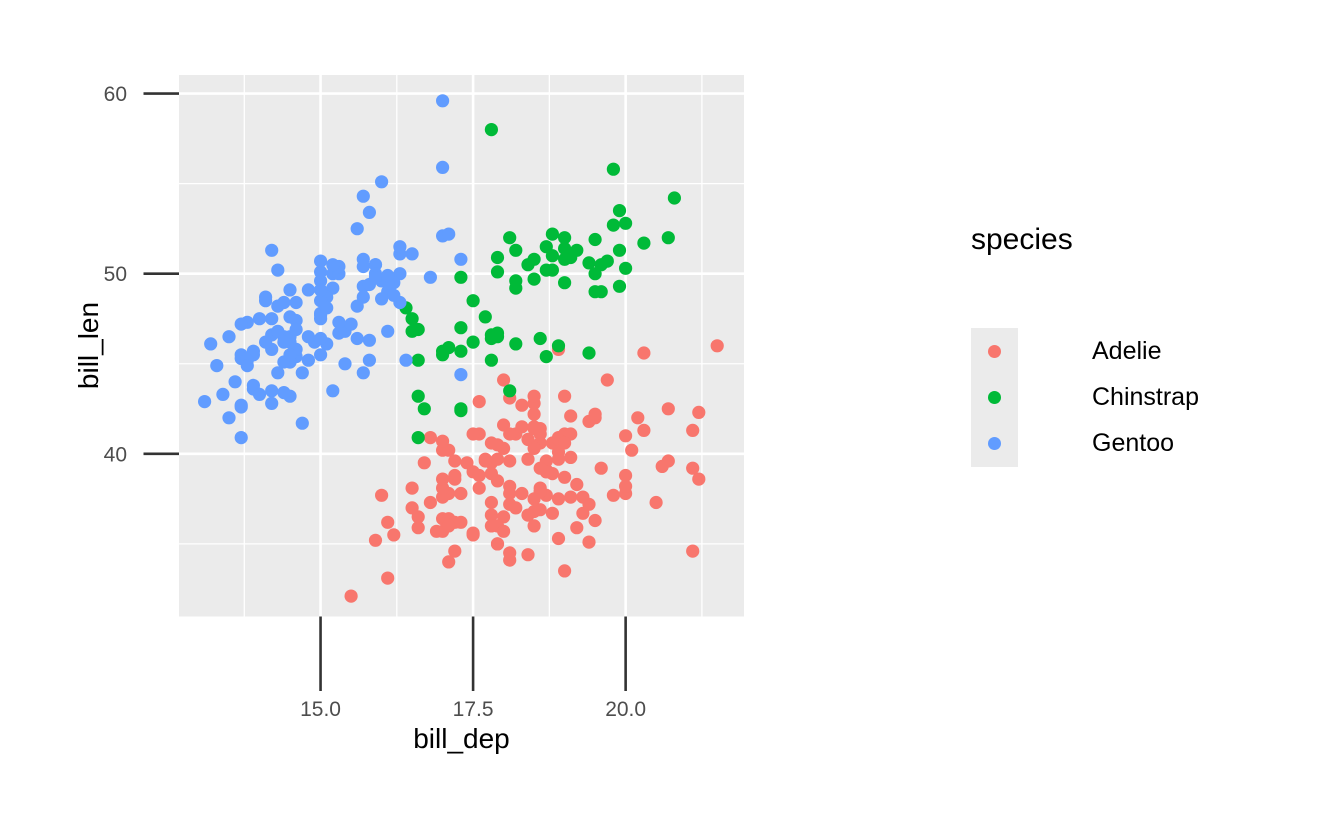  I want to click on legend-item-gentoo: Gentoo, so click(1085, 443).